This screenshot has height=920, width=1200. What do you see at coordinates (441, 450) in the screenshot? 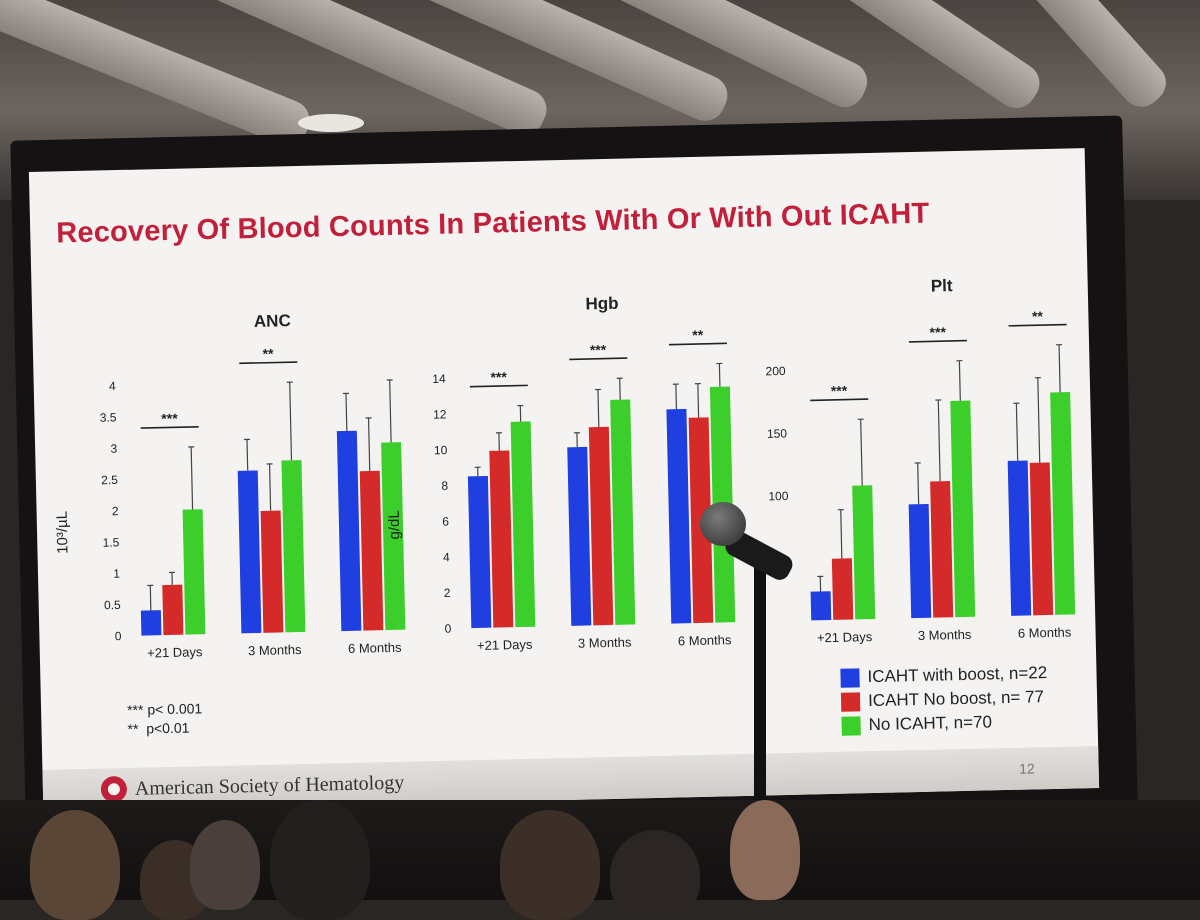
I see `y-tick-label: 10` at bounding box center [441, 450].